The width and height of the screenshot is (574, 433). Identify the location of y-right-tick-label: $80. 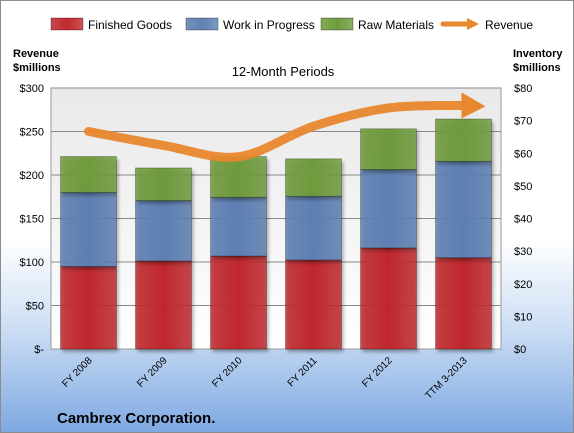
(523, 89).